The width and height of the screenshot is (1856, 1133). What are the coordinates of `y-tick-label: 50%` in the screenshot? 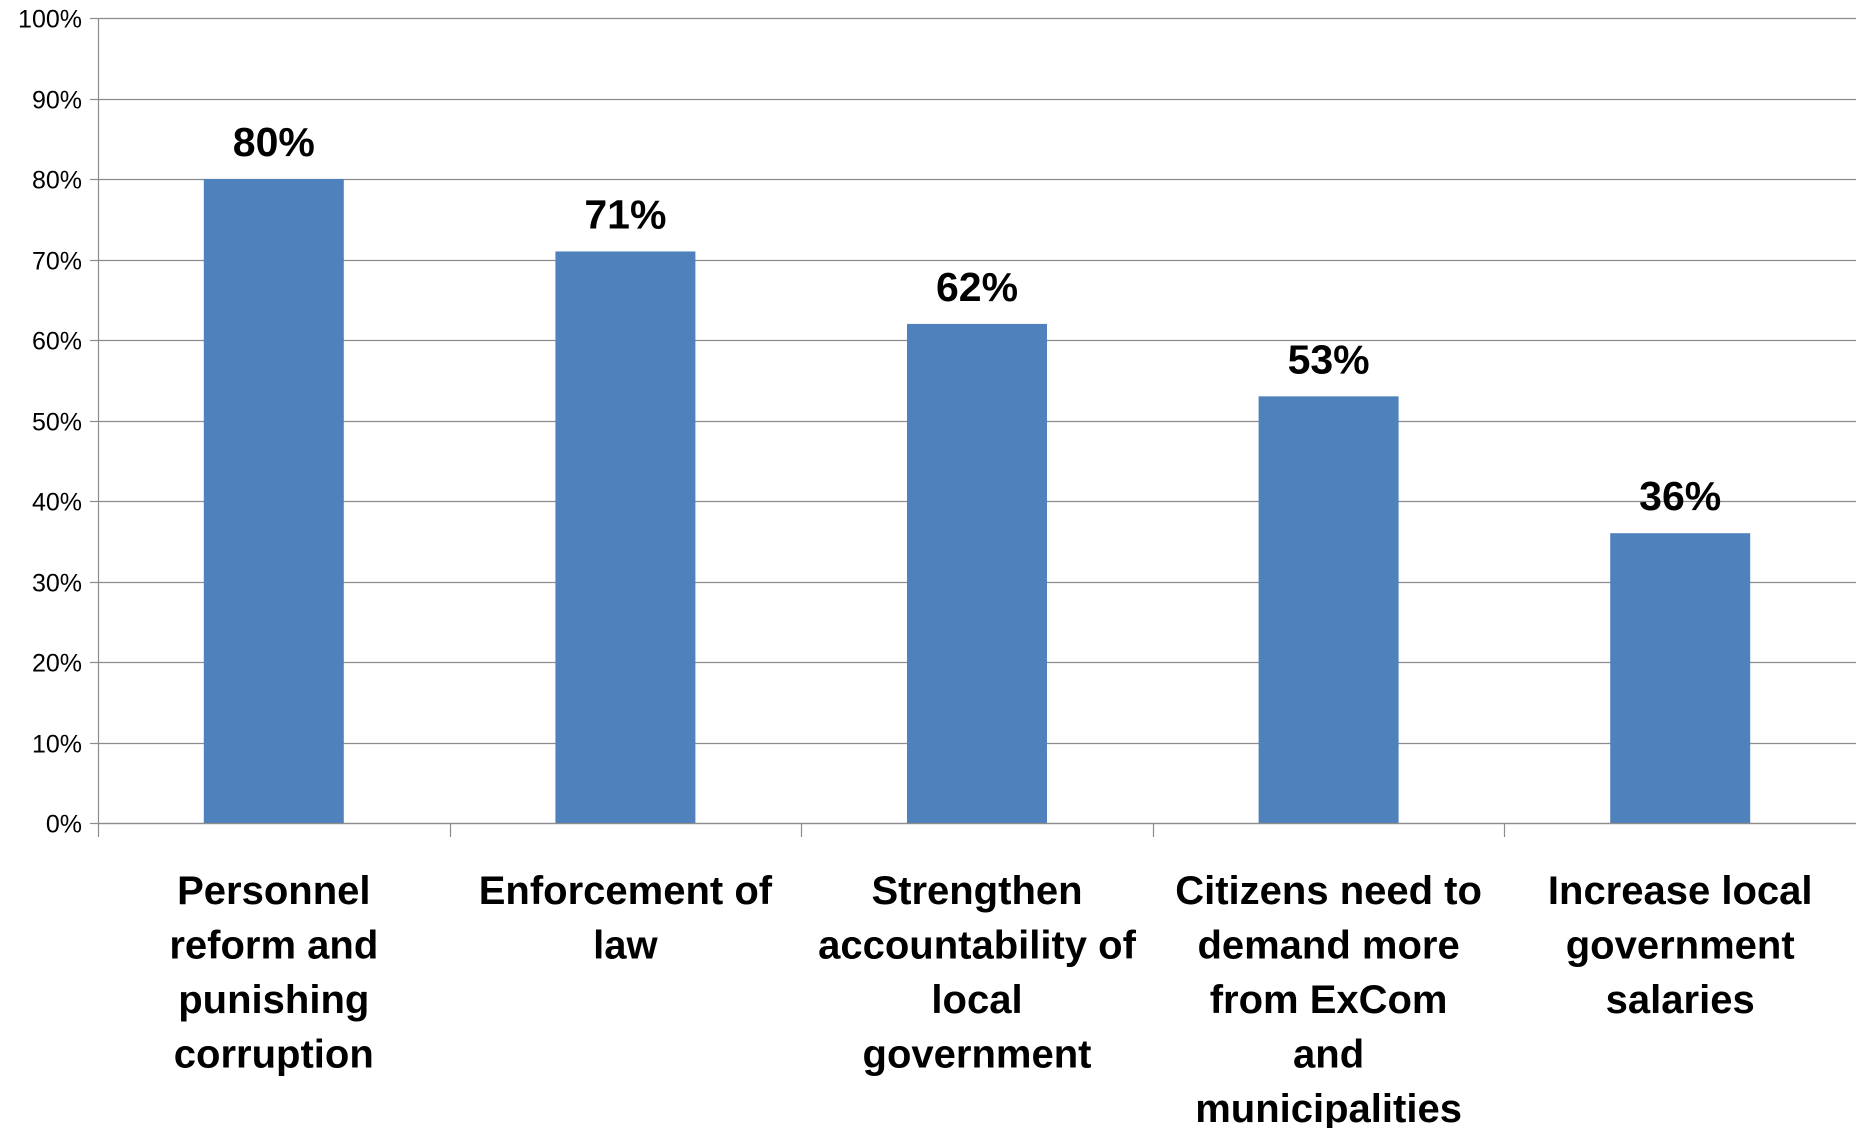 It's located at (57, 423).